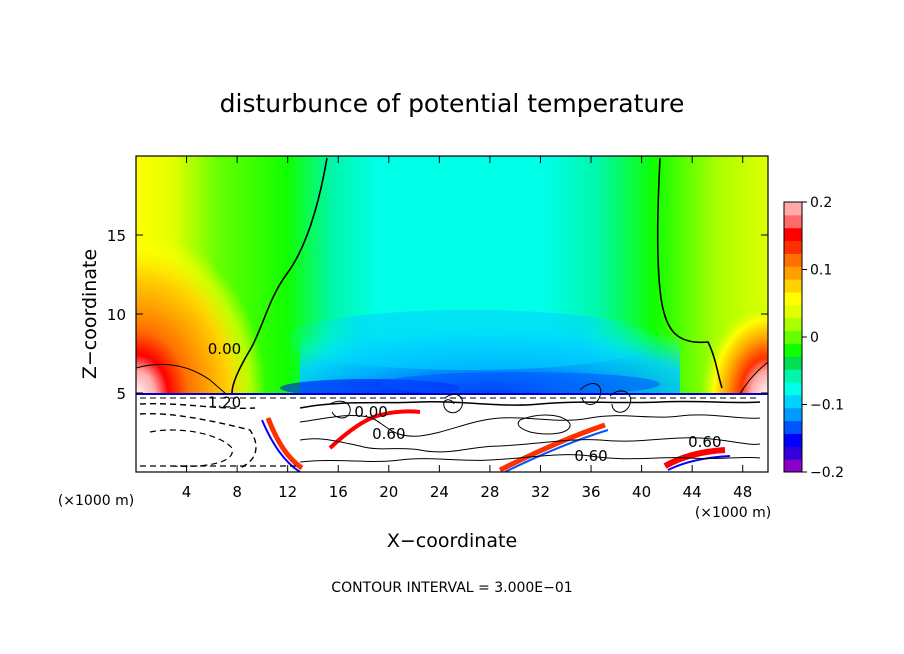 The image size is (904, 654). I want to click on y-tick-label: 5, so click(121, 394).